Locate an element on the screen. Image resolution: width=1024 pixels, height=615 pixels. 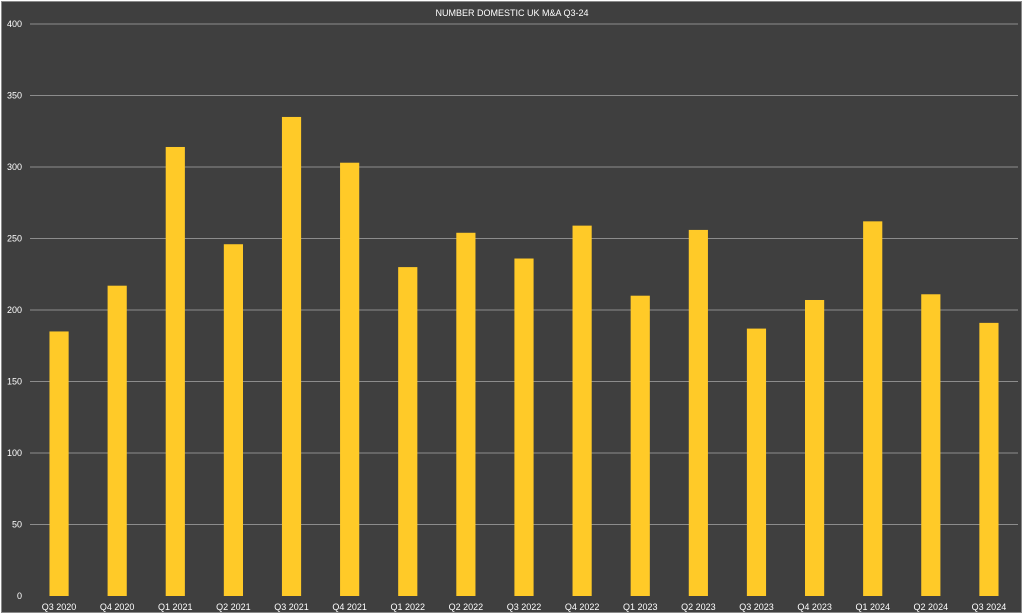
x-tick-label: Q3 2020 is located at coordinates (59, 607).